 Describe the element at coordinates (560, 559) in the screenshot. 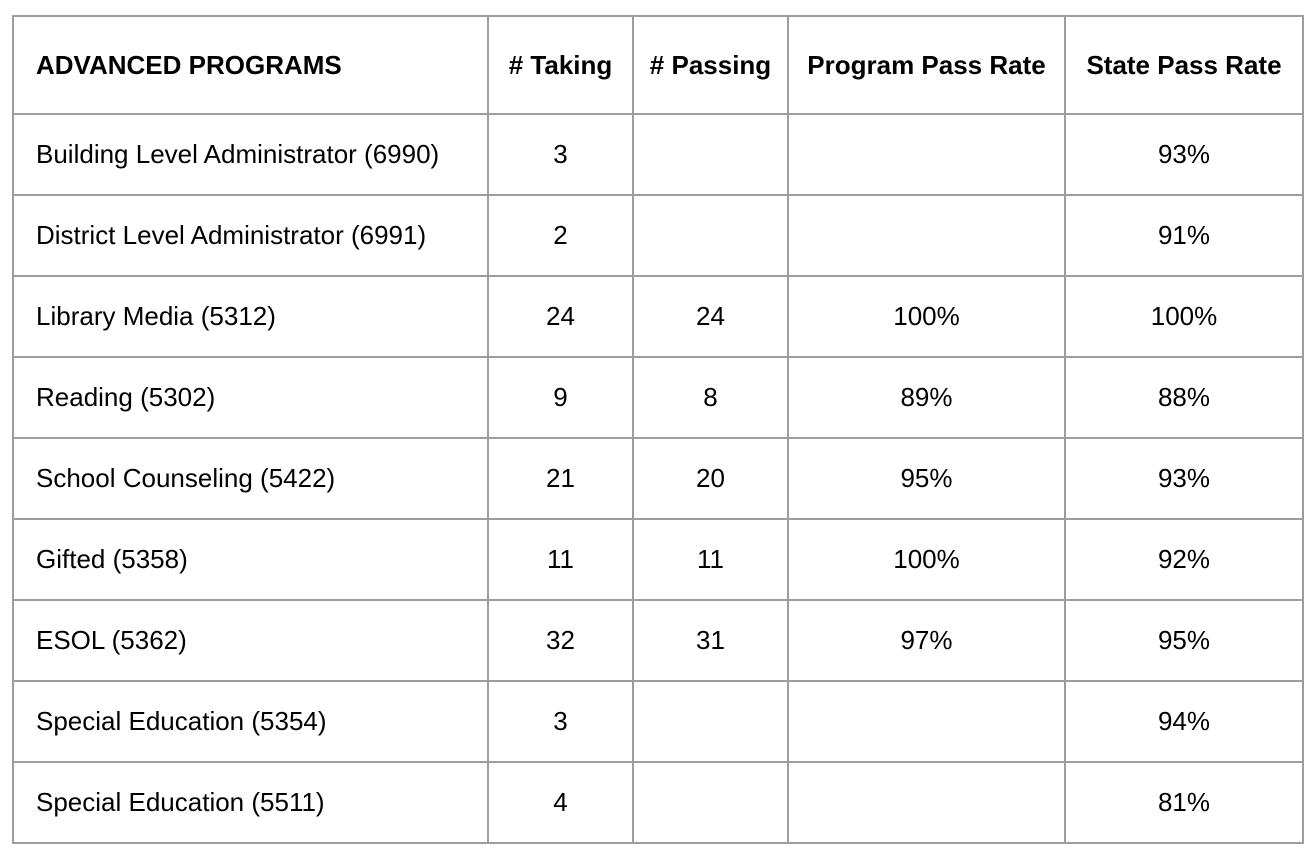

I see `cell-taking: 11` at that location.